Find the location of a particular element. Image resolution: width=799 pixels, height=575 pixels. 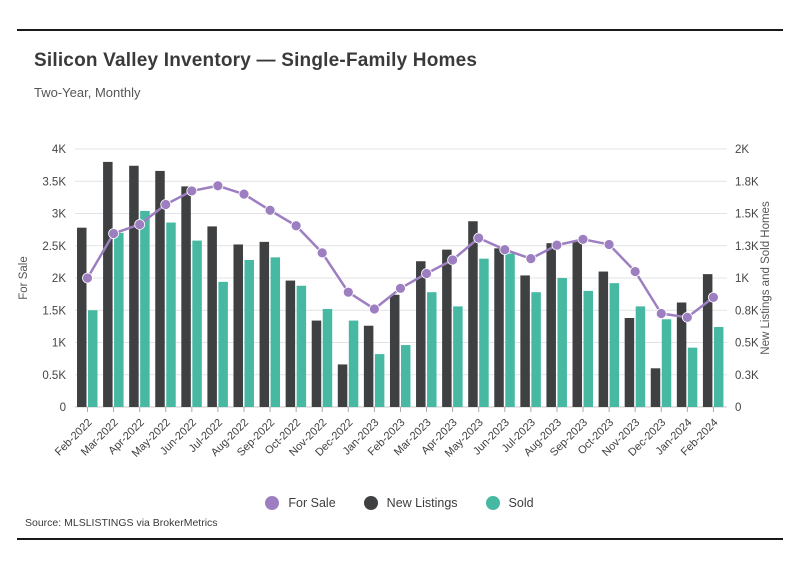

y-axis-tick-label-right: 0.3K is located at coordinates (747, 376).